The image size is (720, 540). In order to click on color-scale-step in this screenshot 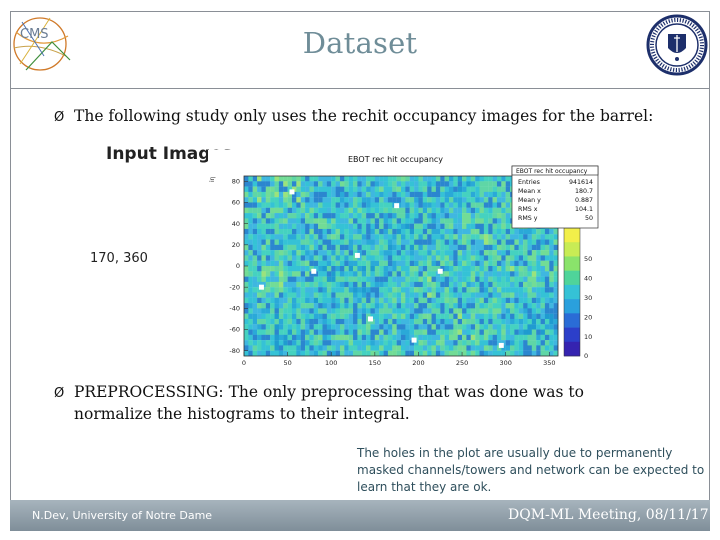, I will do `click(572, 249)`.